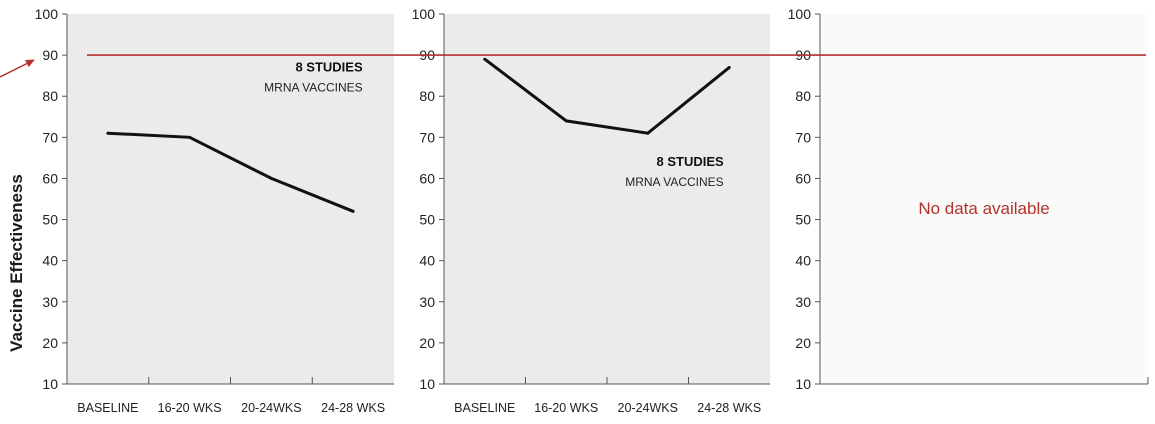 Image resolution: width=1155 pixels, height=424 pixels. I want to click on reference-pointer-arrow, so click(17, 68).